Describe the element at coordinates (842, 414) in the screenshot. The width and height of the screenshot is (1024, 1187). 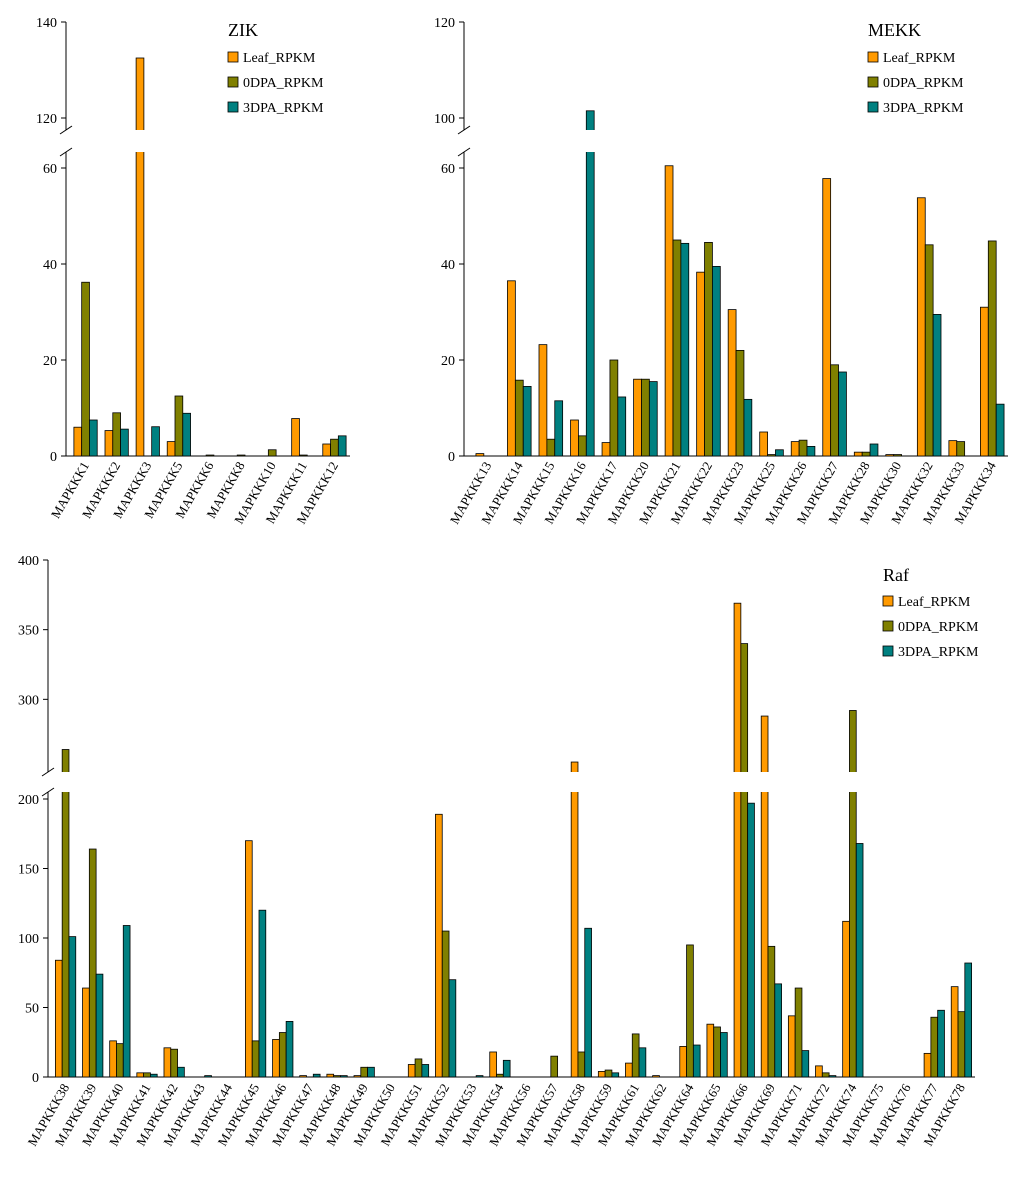
I see `bar-dpa3-mapkkk27` at that location.